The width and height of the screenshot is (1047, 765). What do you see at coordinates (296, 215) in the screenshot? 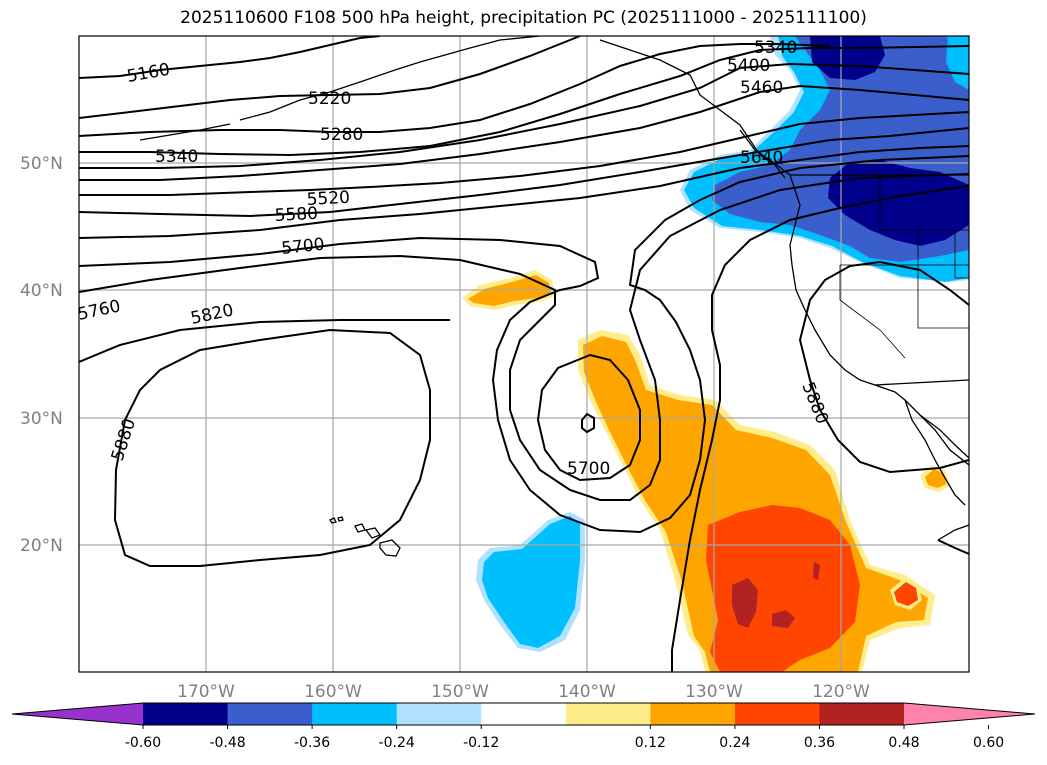
I see `contour-label: 5580` at bounding box center [296, 215].